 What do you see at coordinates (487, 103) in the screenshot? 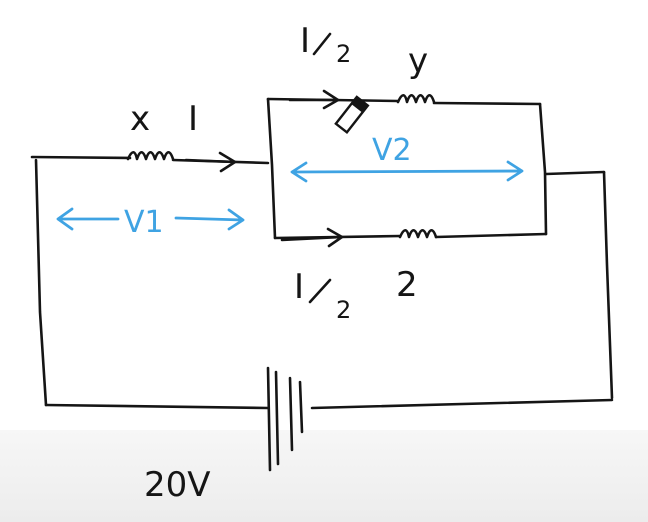
I see `wire-top-branch-right` at bounding box center [487, 103].